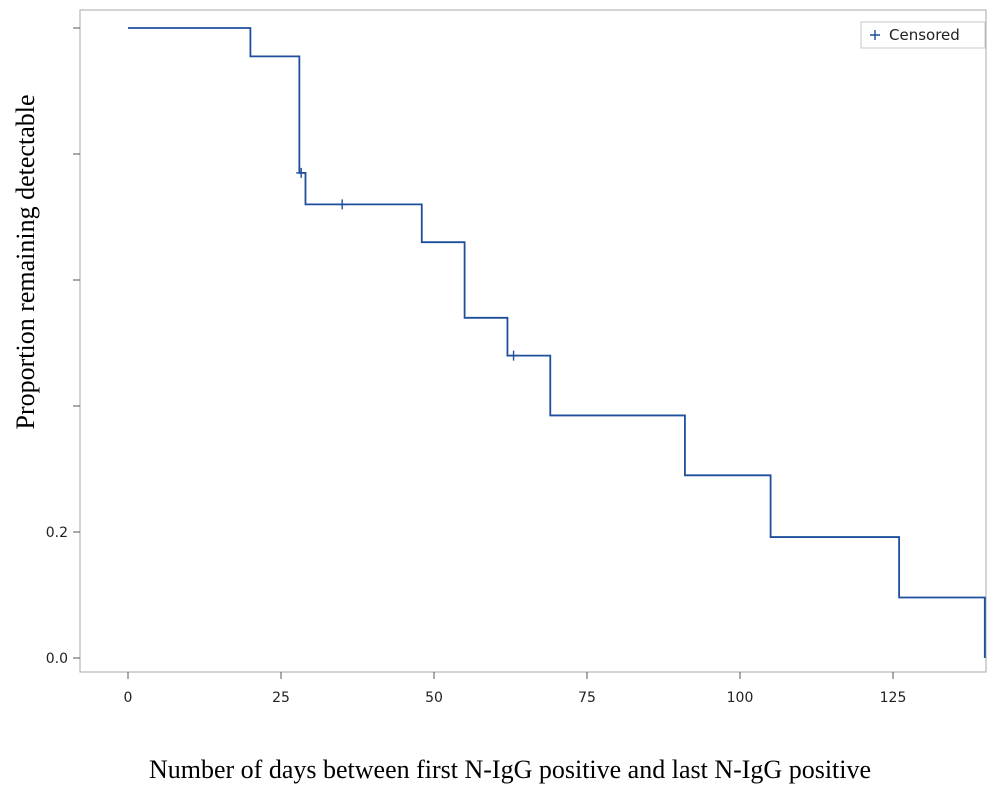  What do you see at coordinates (587, 698) in the screenshot?
I see `x-tick-label: 75` at bounding box center [587, 698].